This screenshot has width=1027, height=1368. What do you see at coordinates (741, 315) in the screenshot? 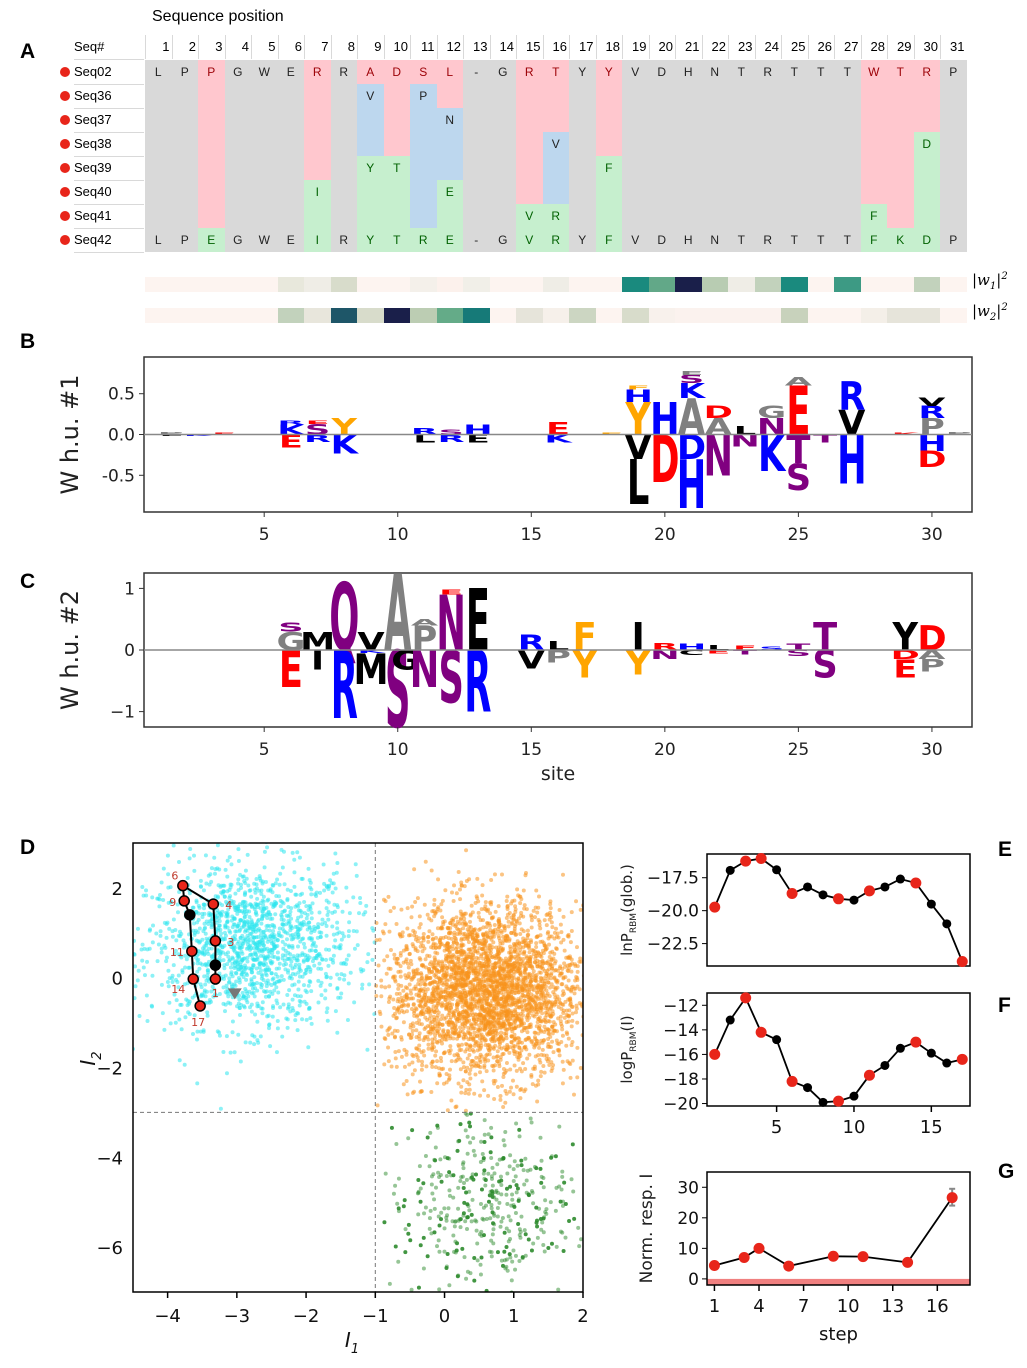
I see `heatmap-cell` at bounding box center [741, 315].